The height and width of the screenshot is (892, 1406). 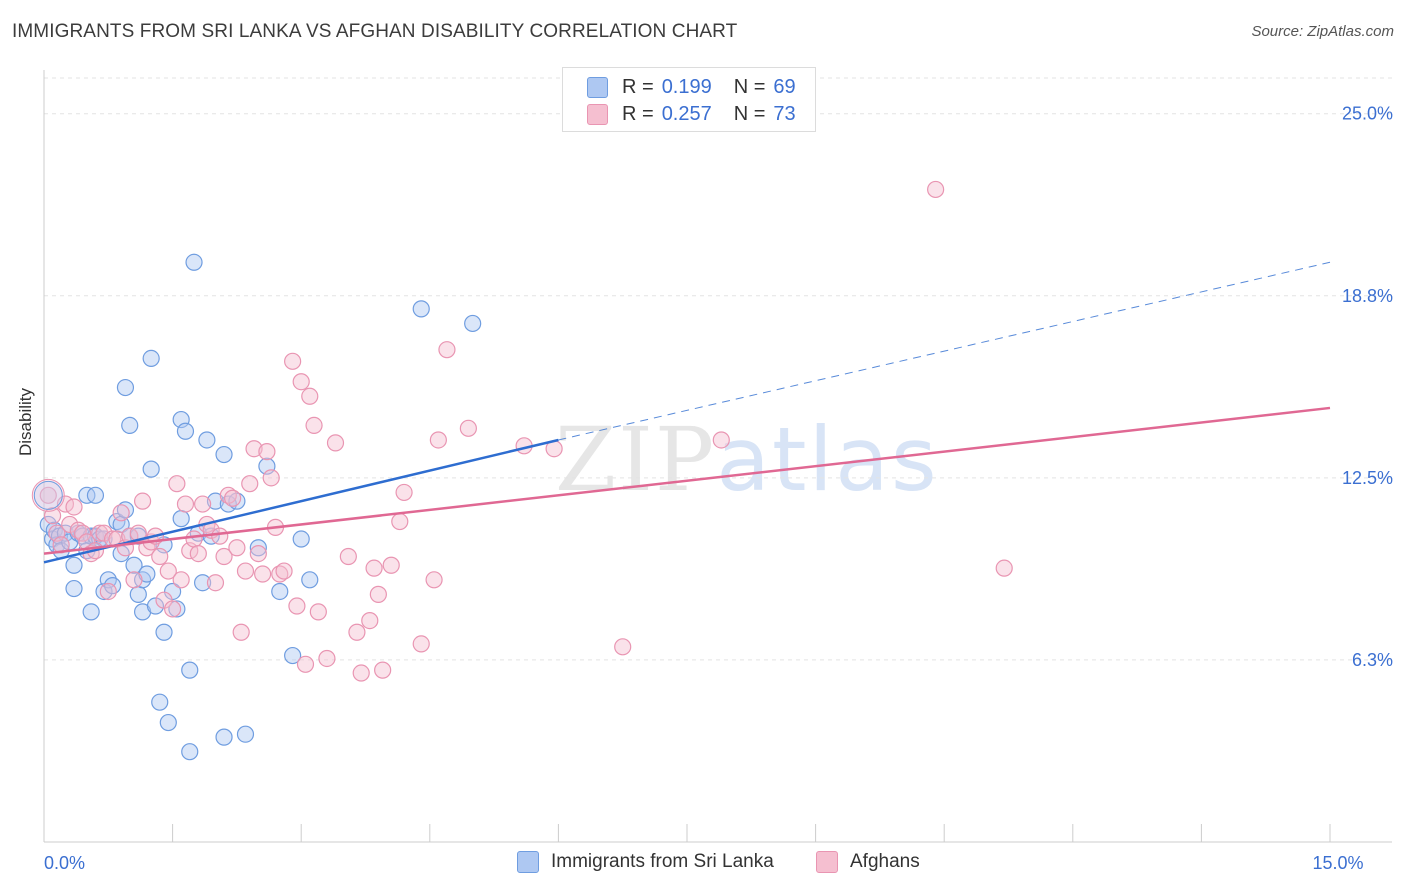 I want to click on legend-label-afghans: Afghans, so click(x=885, y=861).